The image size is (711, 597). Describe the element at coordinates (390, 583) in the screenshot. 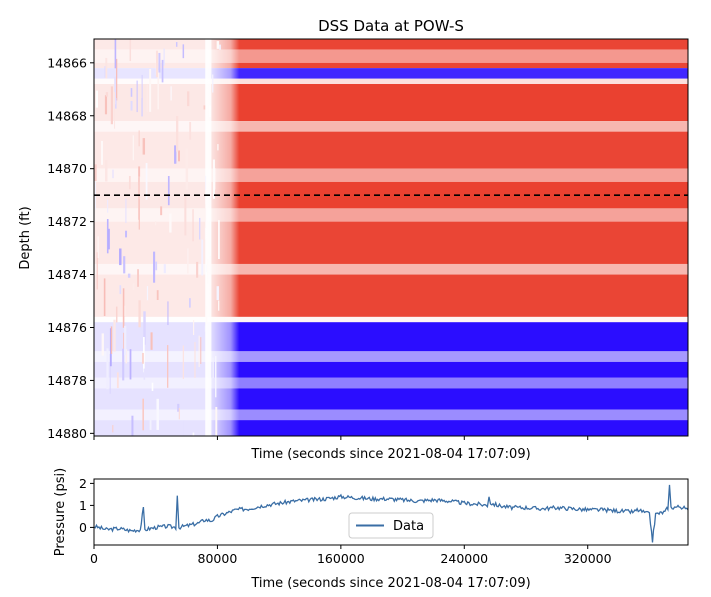

I see `pressure-xlabel: Time (seconds since 2021-08-04 17:07:09)` at that location.